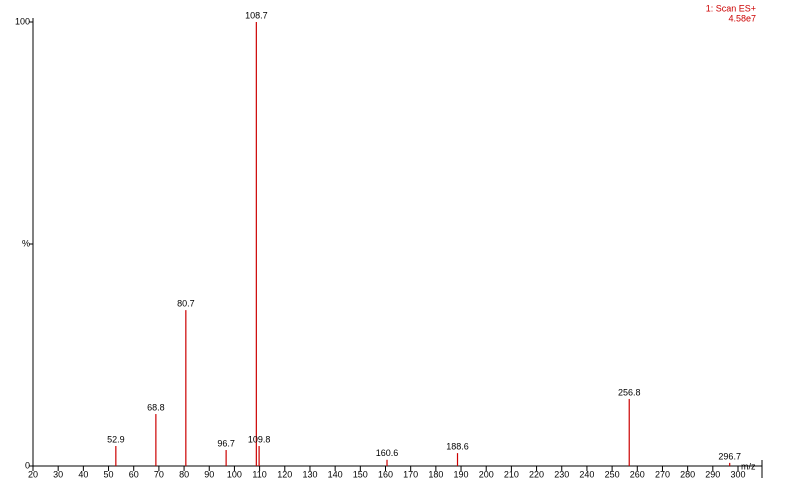  What do you see at coordinates (435, 474) in the screenshot?
I see `x-tick-label: 180` at bounding box center [435, 474].